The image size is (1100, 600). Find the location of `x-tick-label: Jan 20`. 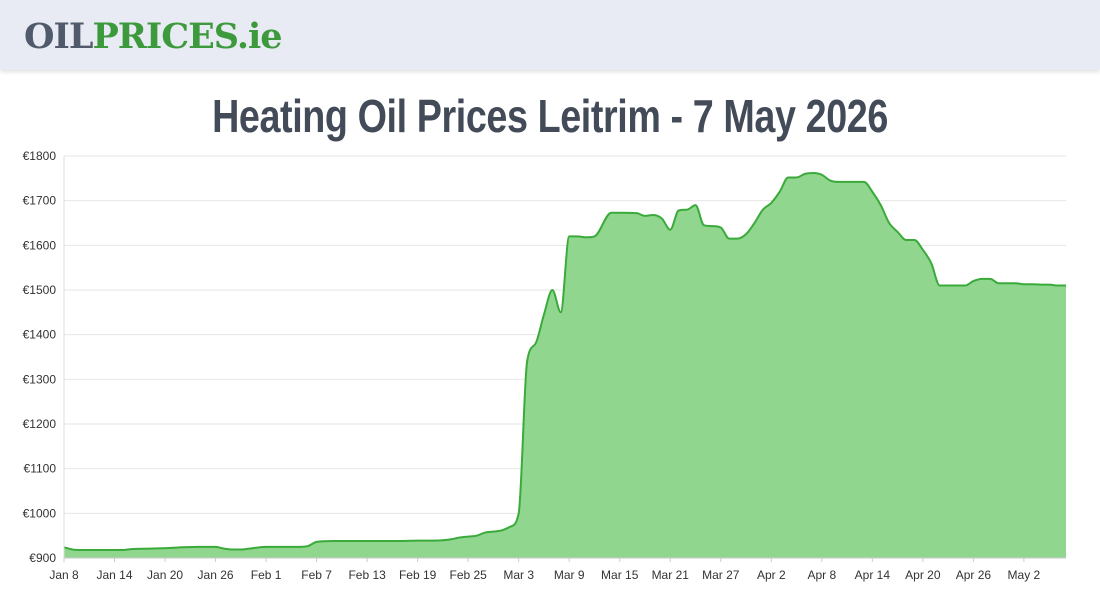

x-tick-label: Jan 20 is located at coordinates (165, 575).